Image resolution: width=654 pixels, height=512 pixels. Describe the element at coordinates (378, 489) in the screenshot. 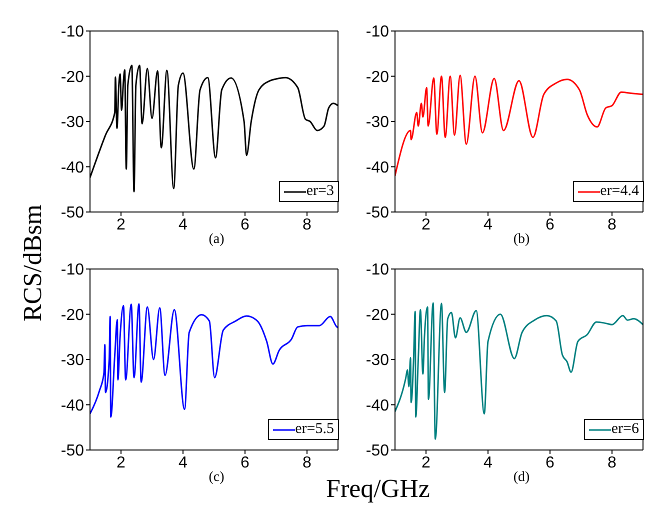

I see `x-axis-title: Freq/GHz` at that location.